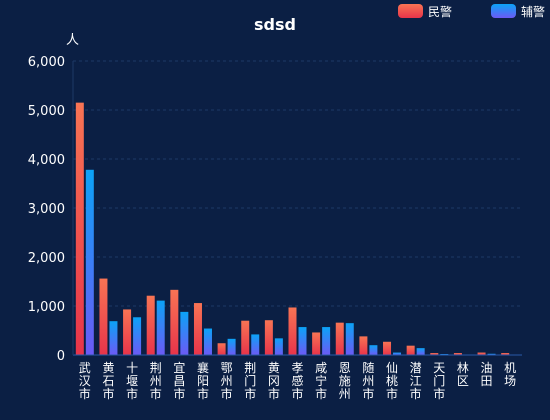 The height and width of the screenshot is (420, 550). I want to click on y-tick-label: 2,000, so click(46, 258).